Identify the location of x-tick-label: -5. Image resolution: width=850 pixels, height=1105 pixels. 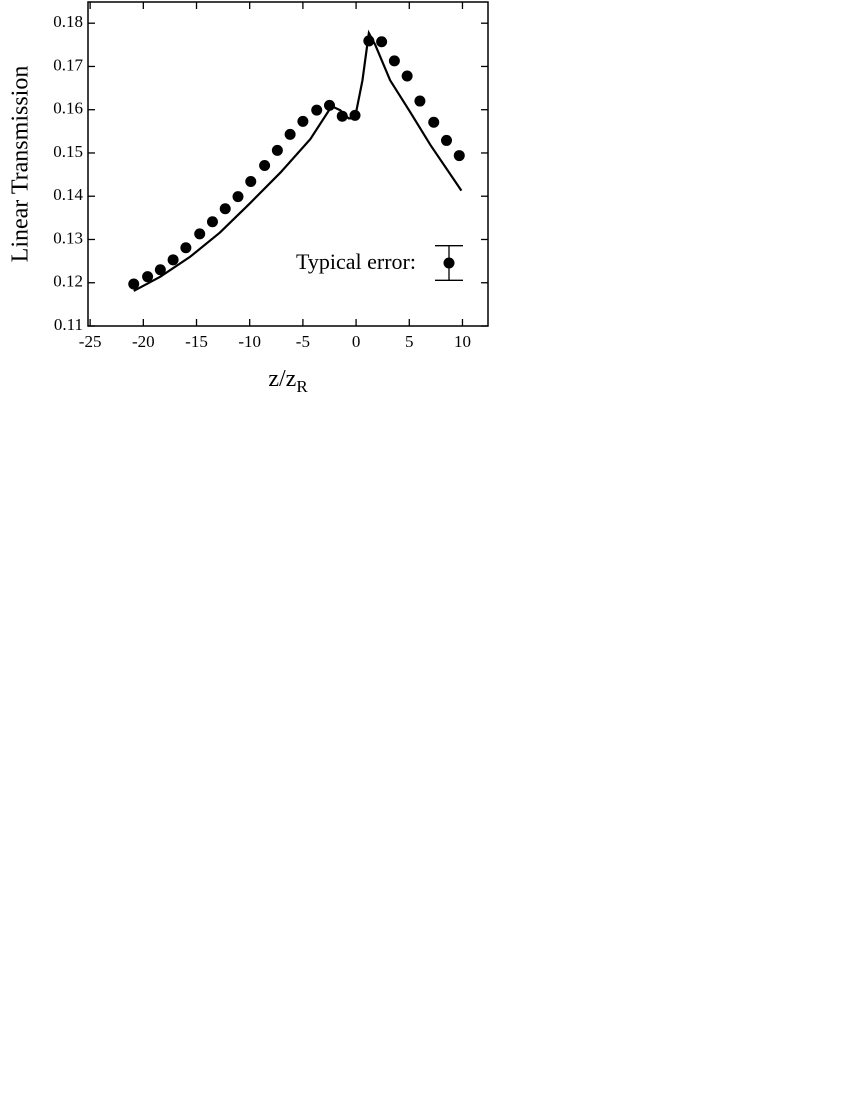
(303, 341).